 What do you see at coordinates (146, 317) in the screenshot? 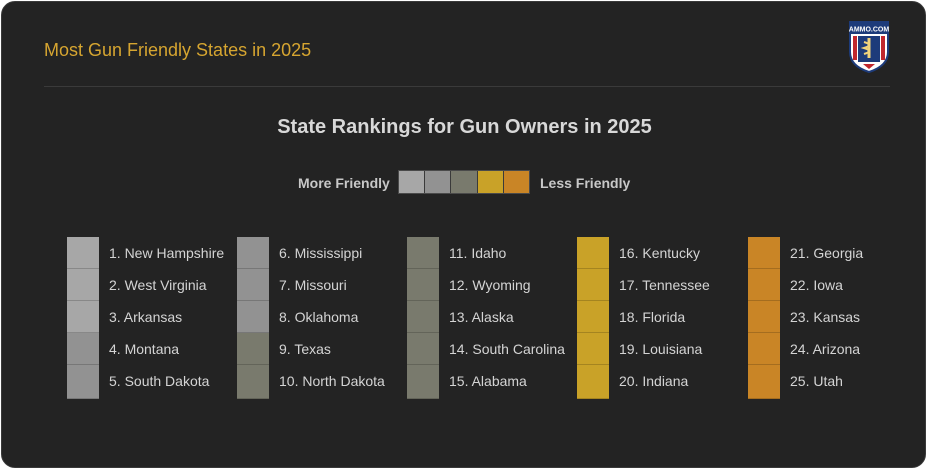
I see `rank-label: 3. Arkansas` at bounding box center [146, 317].